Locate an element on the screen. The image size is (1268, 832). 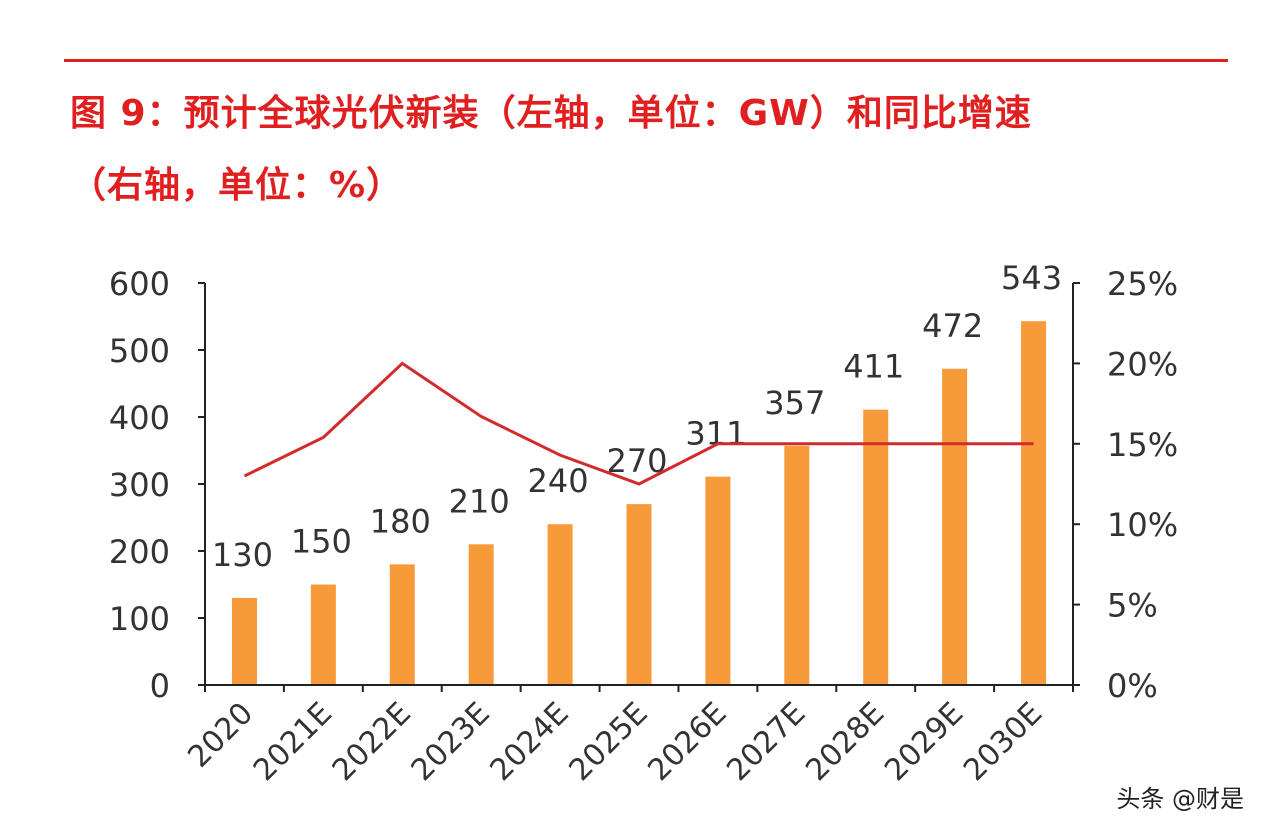
x-tick-label-2026E: 2026E is located at coordinates (687, 742).